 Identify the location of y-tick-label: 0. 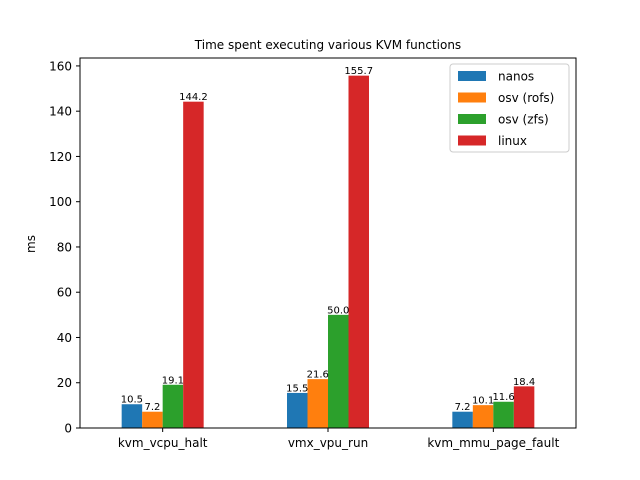
(68, 429).